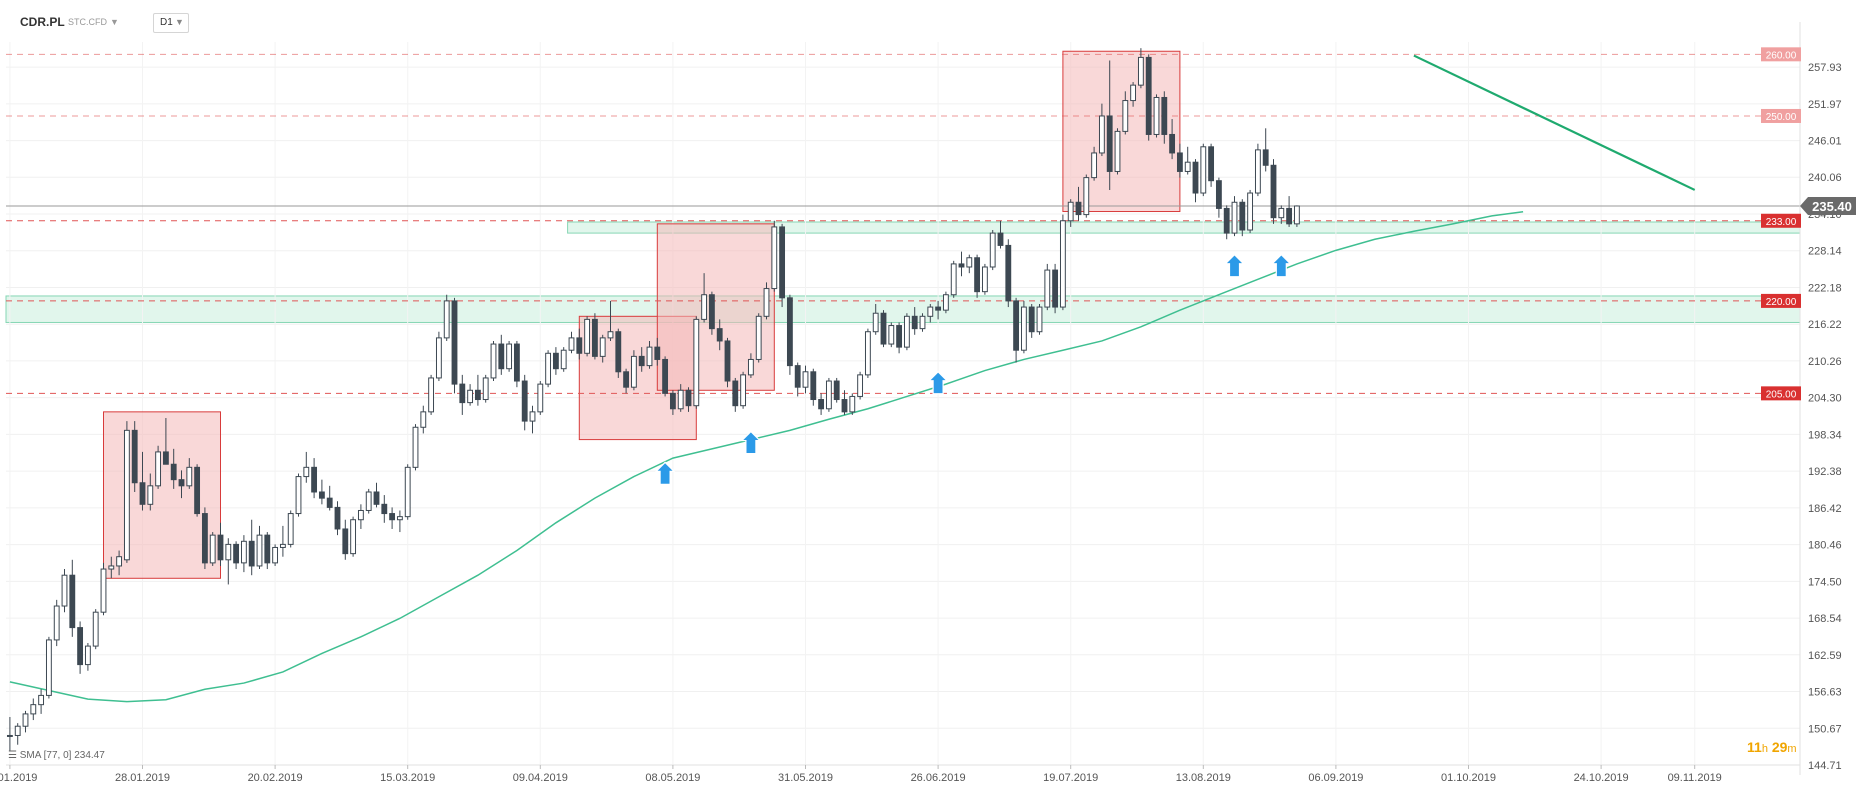 Image resolution: width=1866 pixels, height=793 pixels. I want to click on trend-line, so click(1554, 122).